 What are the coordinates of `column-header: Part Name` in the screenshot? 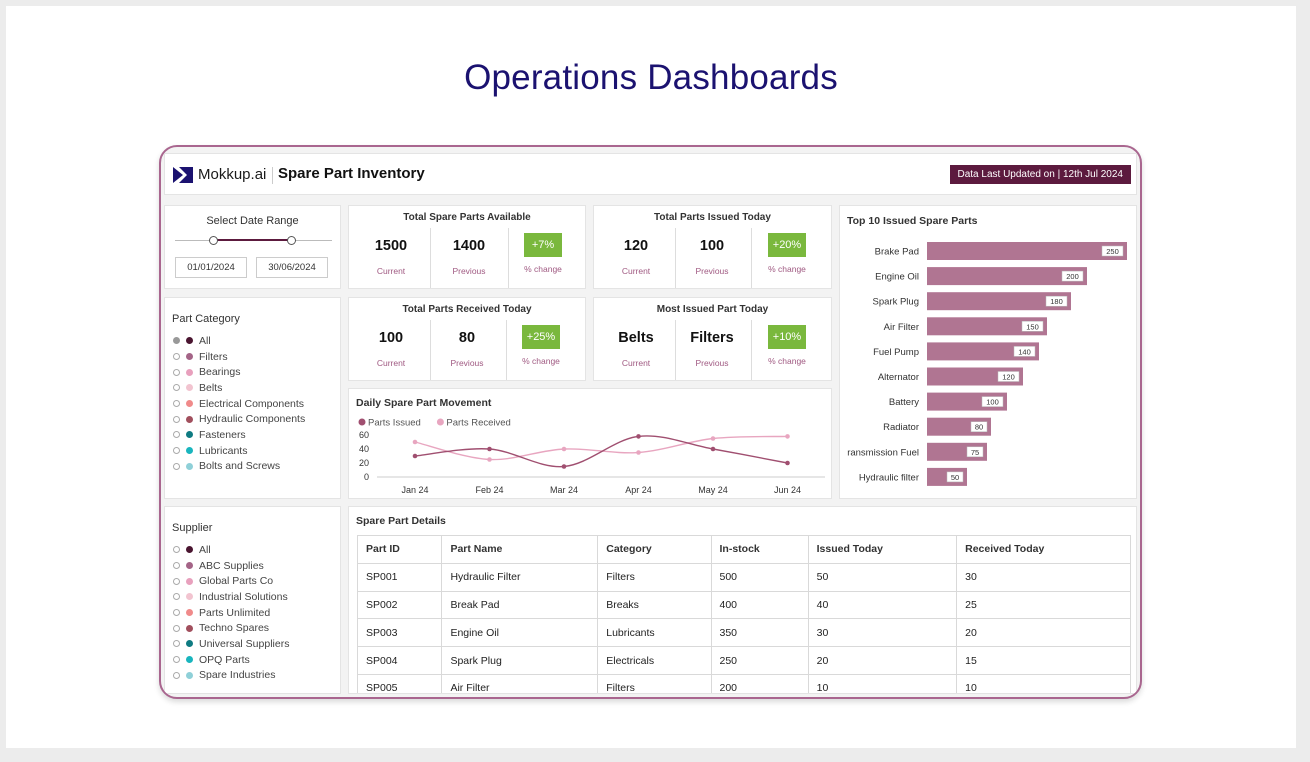 It's located at (520, 549).